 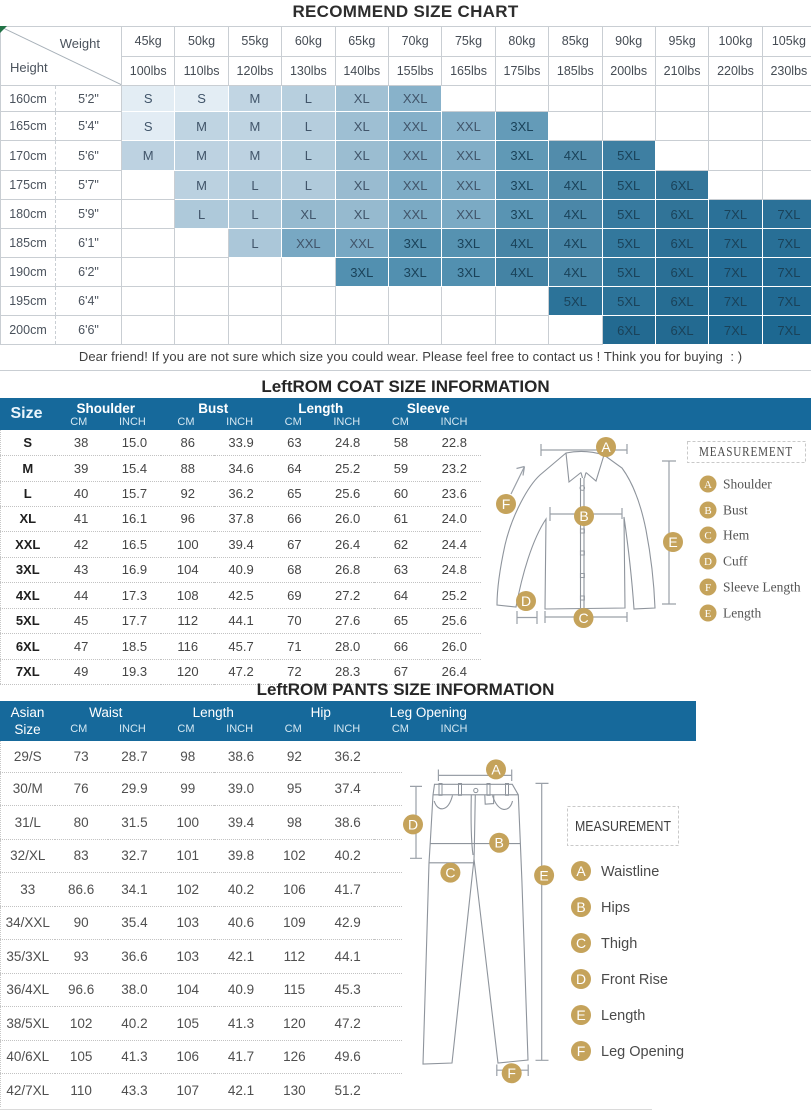 I want to click on svg-text: Cuff, so click(x=735, y=561).